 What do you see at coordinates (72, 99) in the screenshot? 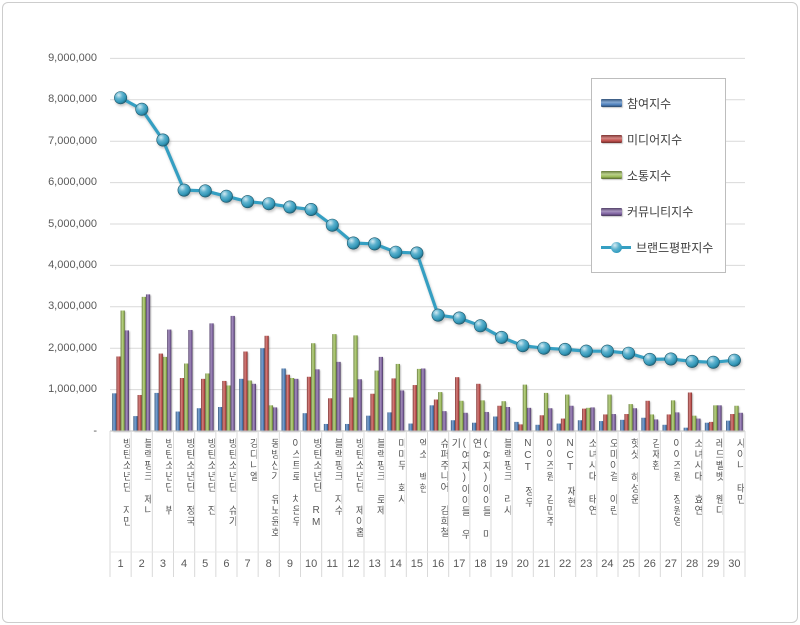
I see `y-tick-label: 8,000,000` at bounding box center [72, 99].